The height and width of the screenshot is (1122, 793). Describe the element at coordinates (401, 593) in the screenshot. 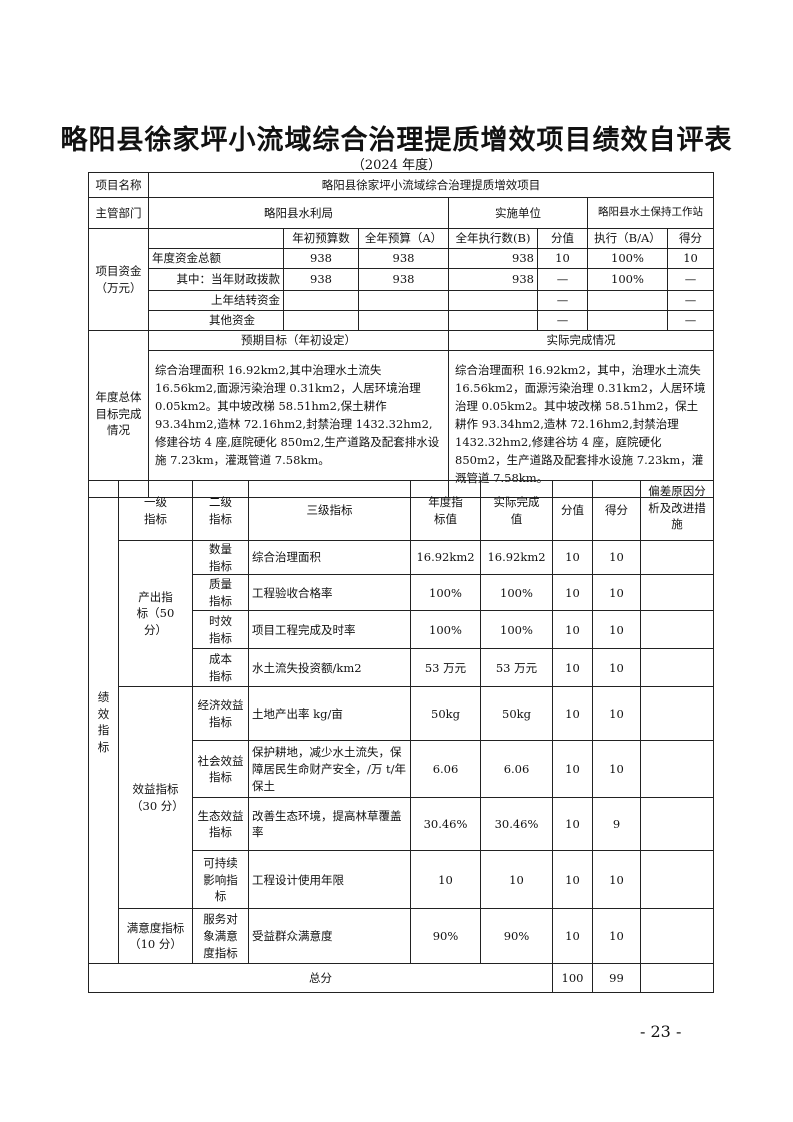

I see `indicator-row: 质量指标 工程验收合格率 100% 100% 10 10` at that location.